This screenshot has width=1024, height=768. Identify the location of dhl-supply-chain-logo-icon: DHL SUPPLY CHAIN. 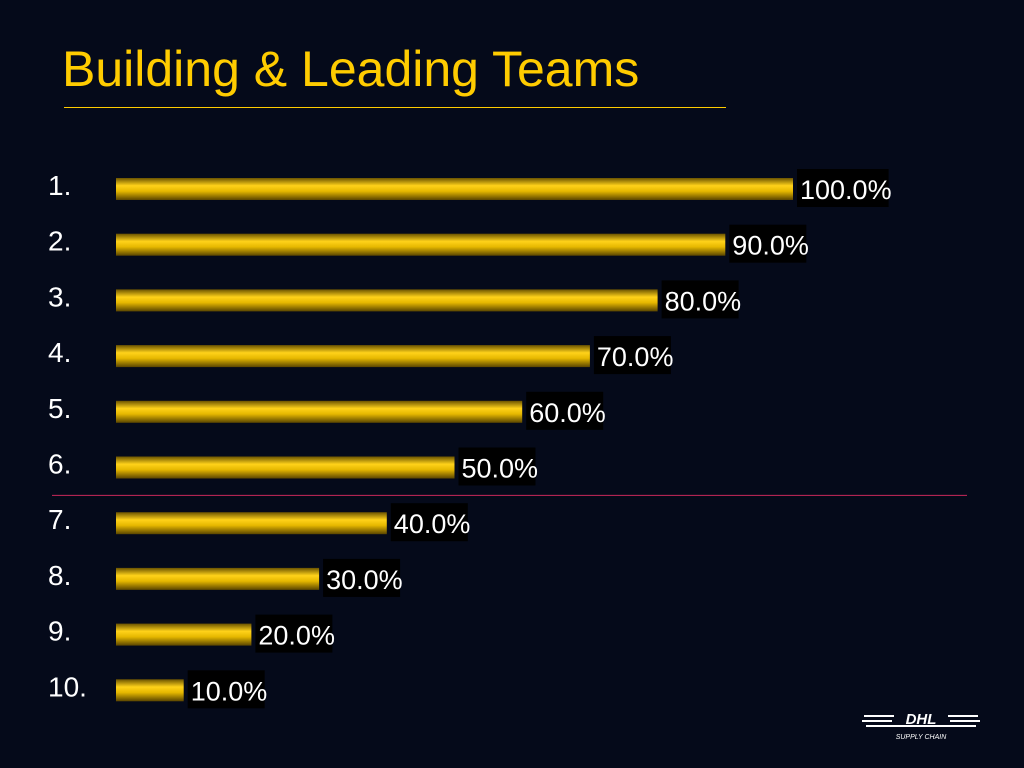
(921, 726).